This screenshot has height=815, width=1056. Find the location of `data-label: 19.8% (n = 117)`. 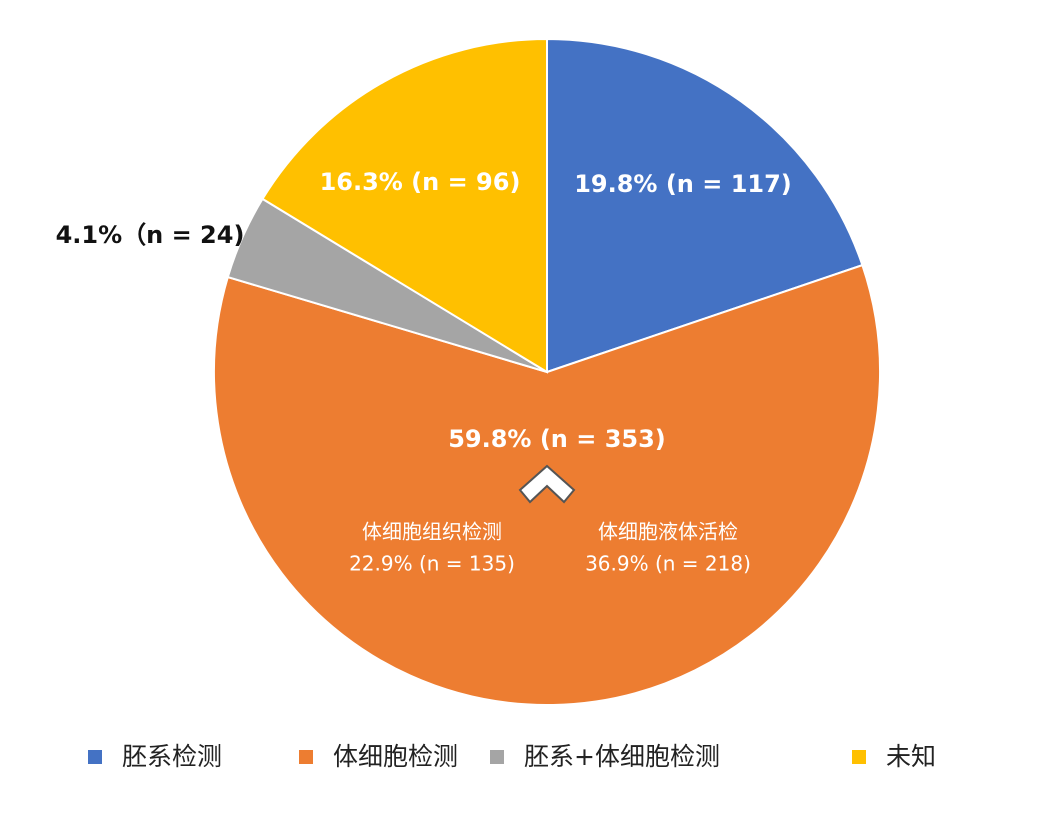

data-label: 19.8% (n = 117) is located at coordinates (683, 184).